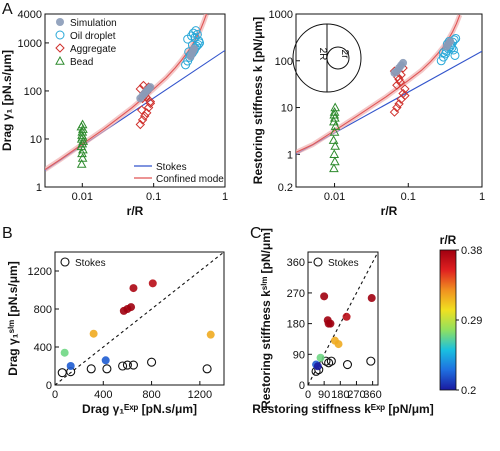  I want to click on colorbar: r/R 0.38 0.29 0.2, so click(460, 315).